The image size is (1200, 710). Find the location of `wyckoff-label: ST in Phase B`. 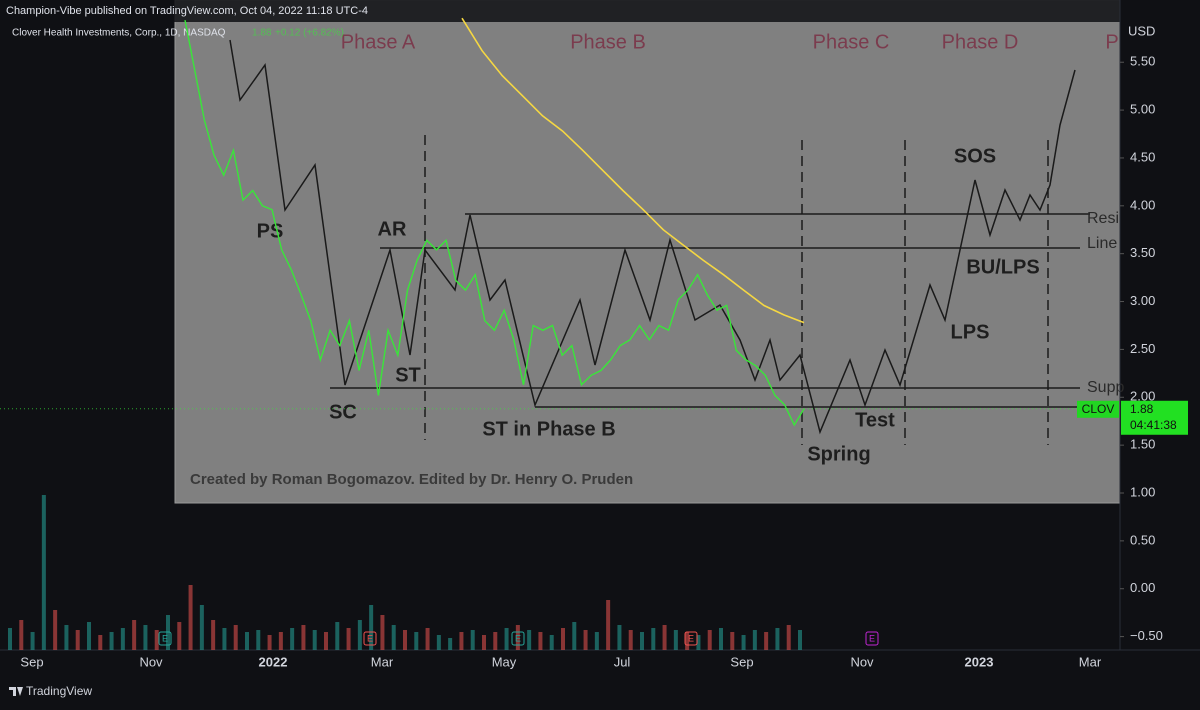

wyckoff-label: ST in Phase B is located at coordinates (548, 429).